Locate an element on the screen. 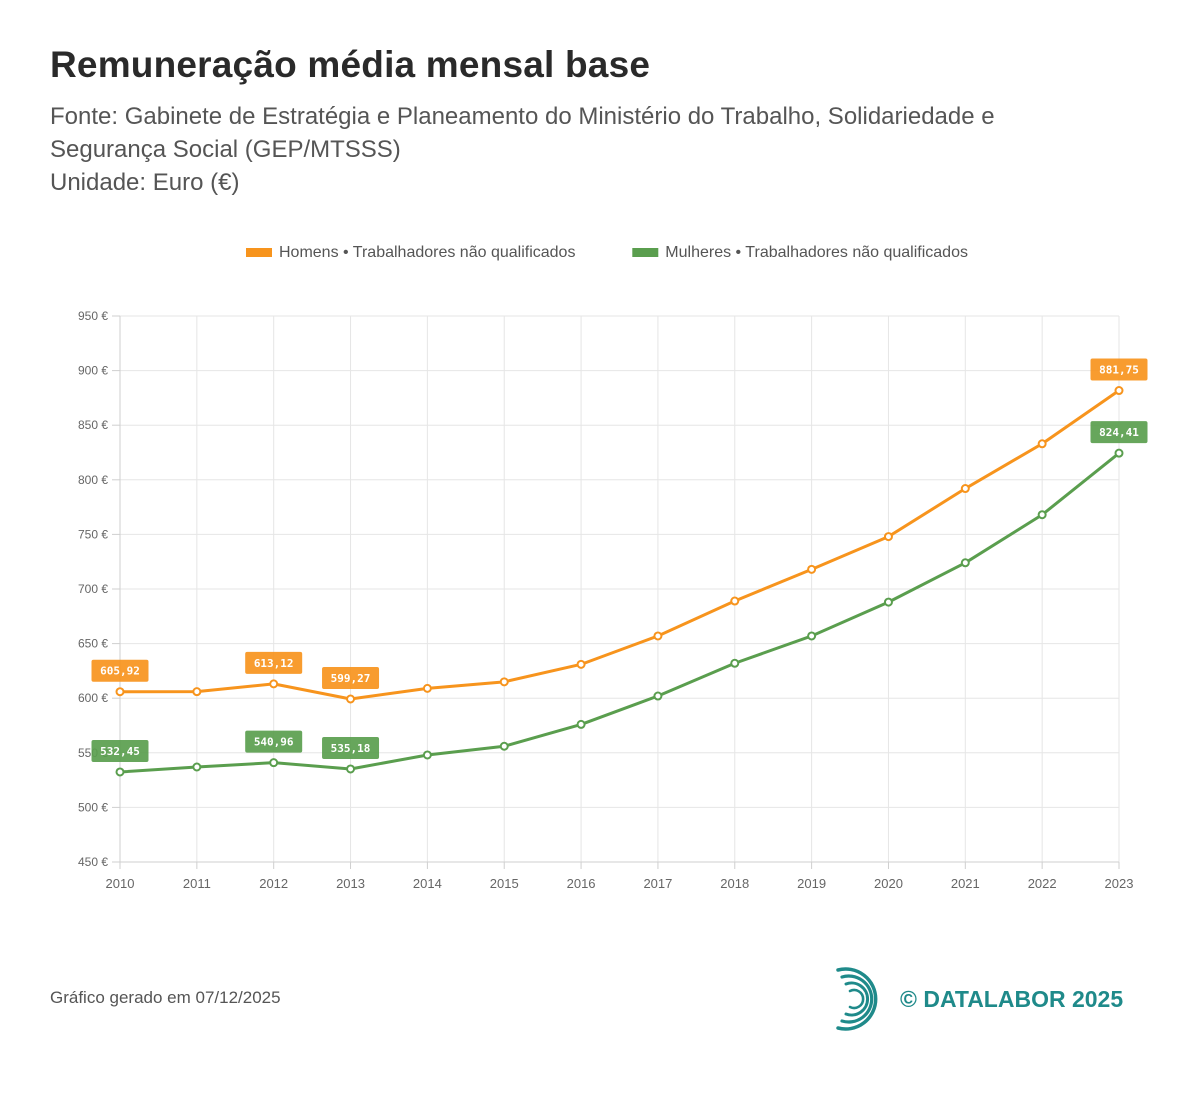 The image size is (1200, 1099). x-tick-label: 2018 is located at coordinates (734, 883).